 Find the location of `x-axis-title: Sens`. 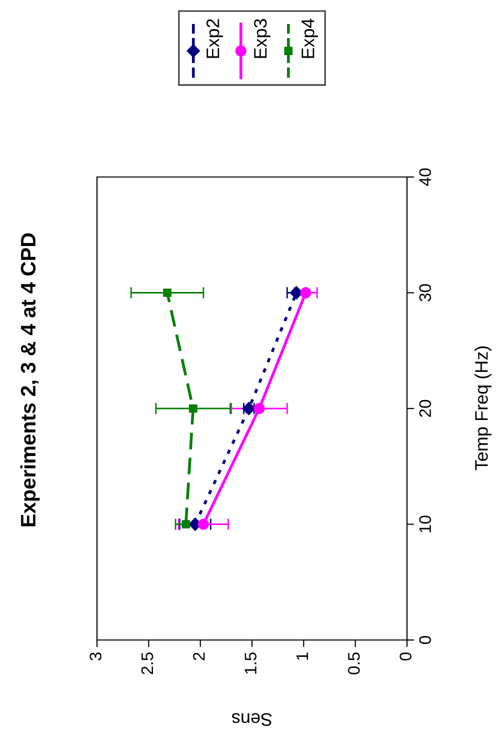

x-axis-title: Sens is located at coordinates (252, 719).